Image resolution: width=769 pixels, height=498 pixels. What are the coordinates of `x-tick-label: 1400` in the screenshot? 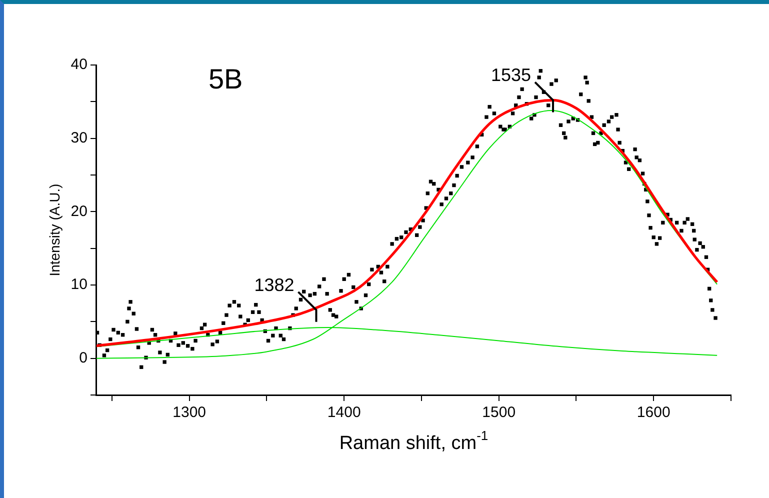 It's located at (344, 413).